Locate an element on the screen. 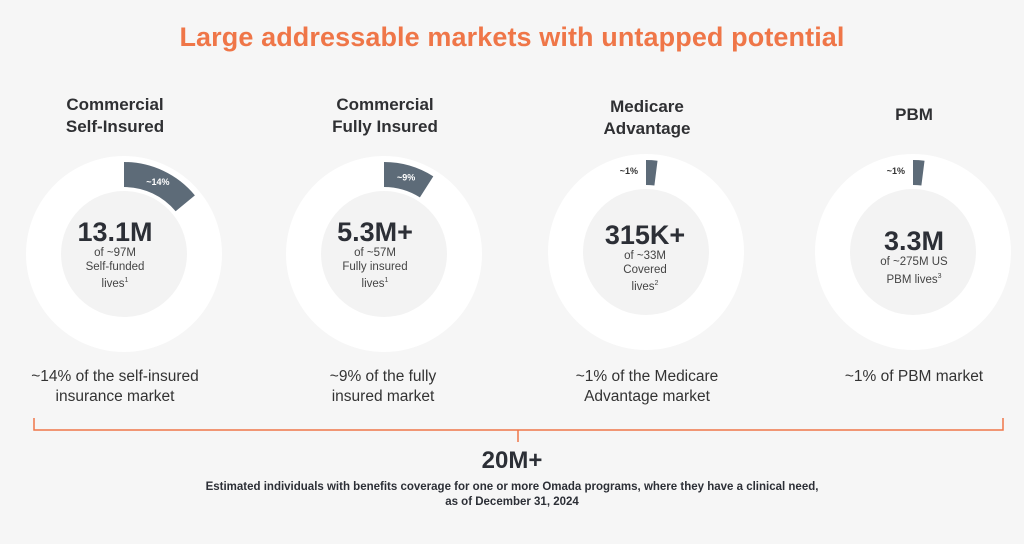 The height and width of the screenshot is (544, 1024). slice-label: ~9% is located at coordinates (406, 178).